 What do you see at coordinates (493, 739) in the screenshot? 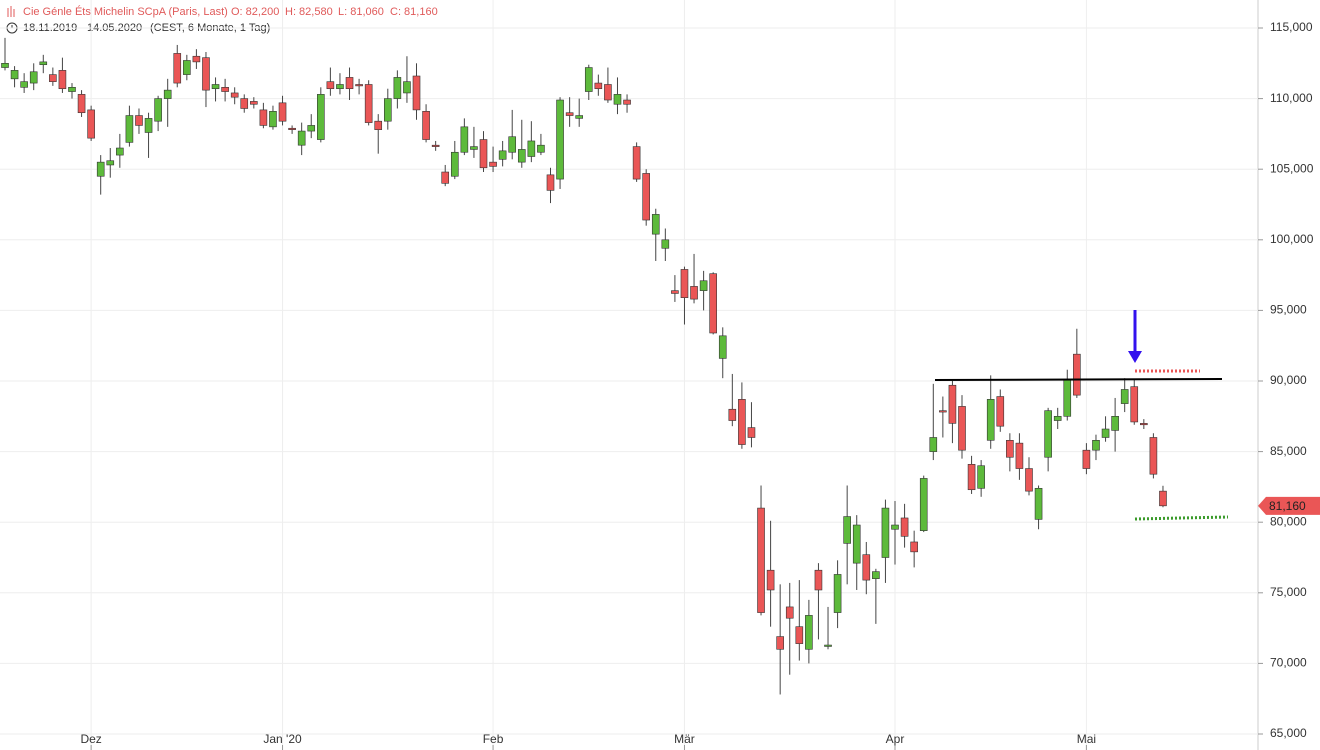
I see `x-tick-label: Feb` at bounding box center [493, 739].